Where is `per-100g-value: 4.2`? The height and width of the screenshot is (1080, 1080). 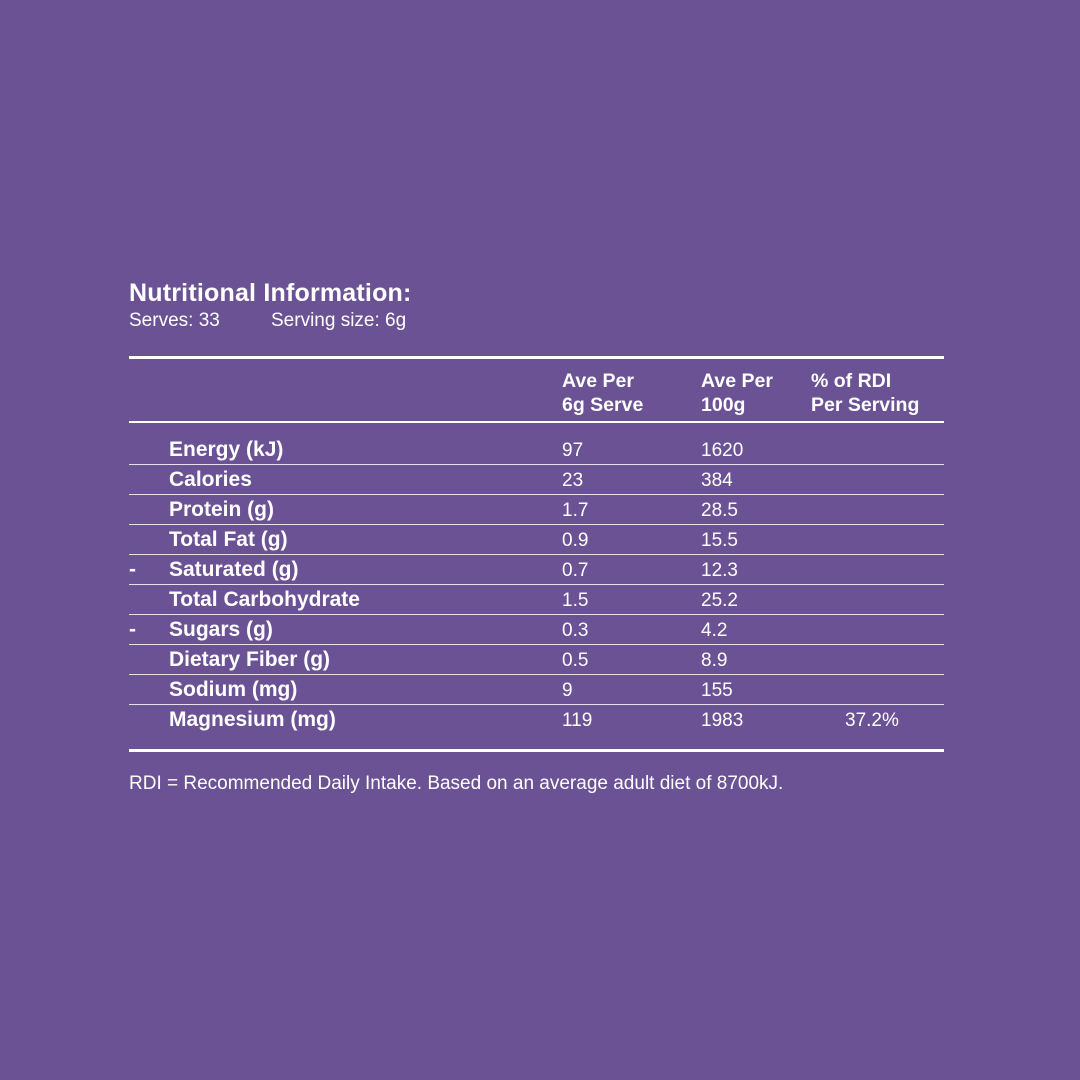 per-100g-value: 4.2 is located at coordinates (714, 630).